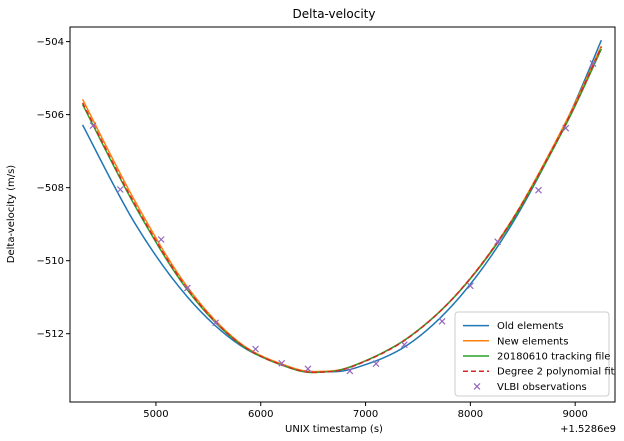  I want to click on y-axis: −504 −506 −508 −510 −512, so click(53, 188).